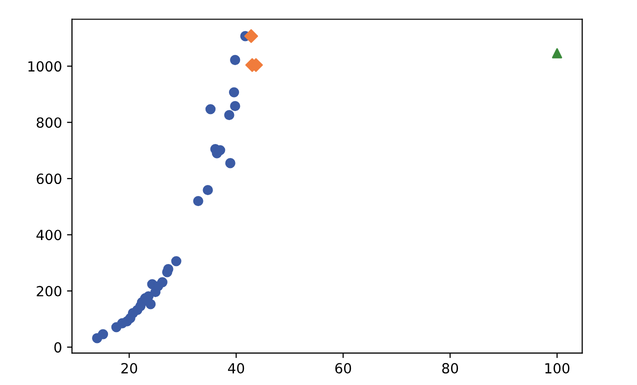 Image resolution: width=637 pixels, height=385 pixels. What do you see at coordinates (49, 122) in the screenshot?
I see `y-tick-label: 800` at bounding box center [49, 122].